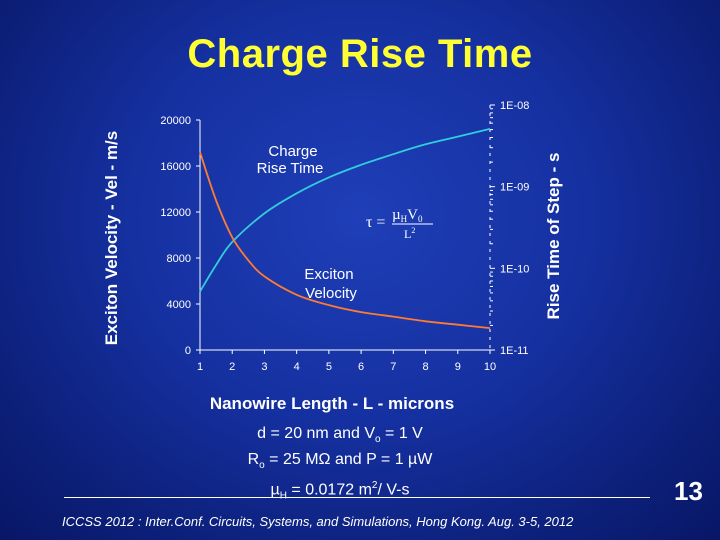 This screenshot has width=720, height=540. What do you see at coordinates (361, 367) in the screenshot?
I see `x-tick-label: 6` at bounding box center [361, 367].